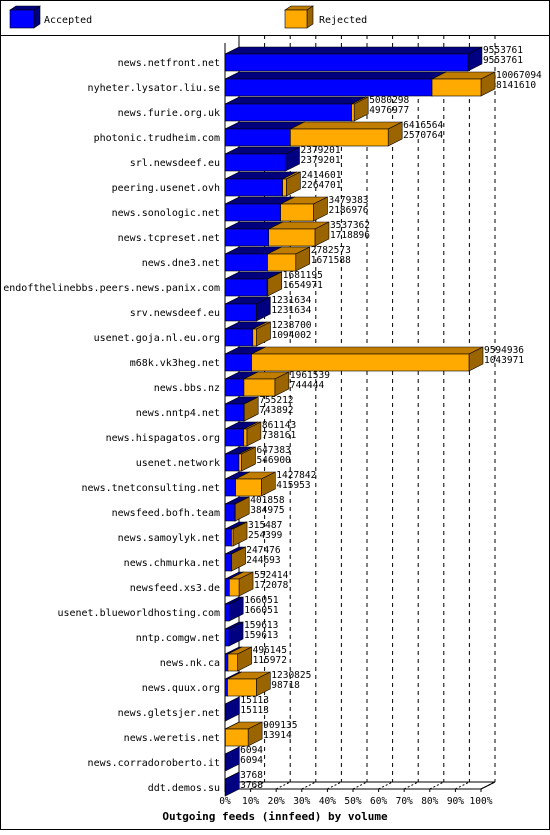 The width and height of the screenshot is (550, 835). Describe the element at coordinates (297, 212) in the screenshot. I see `bar-rejected-news-sonologic-net` at that location.